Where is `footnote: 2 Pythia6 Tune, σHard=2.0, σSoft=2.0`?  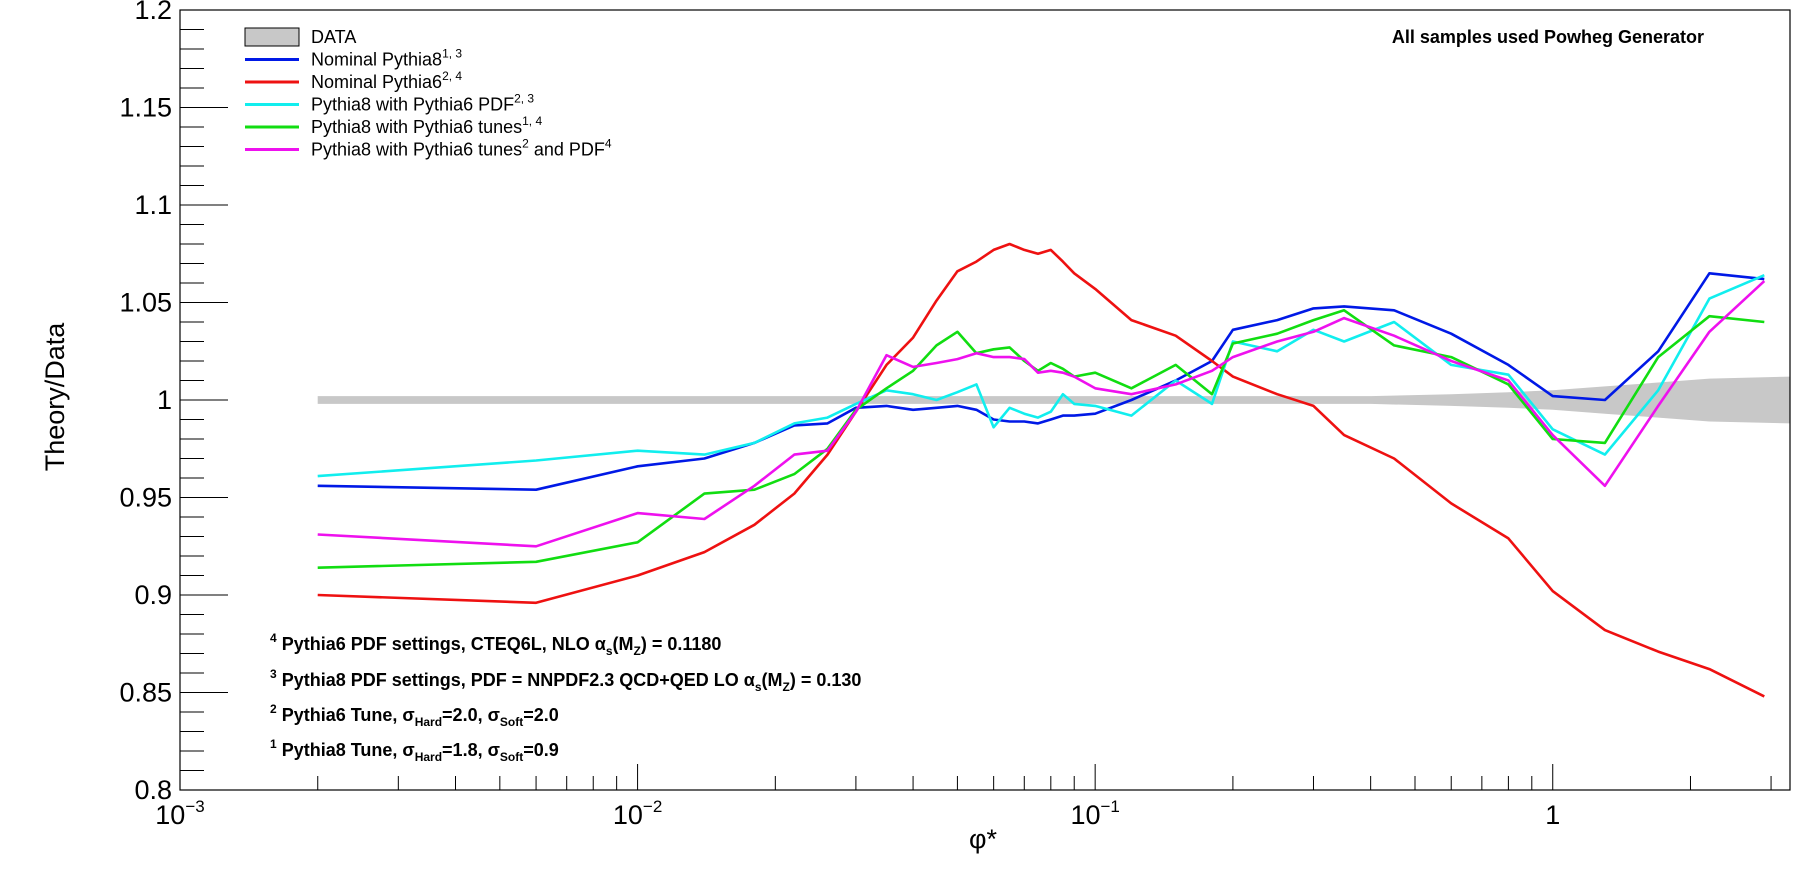 footnote: 2 Pythia6 Tune, σHard=2.0, σSoft=2.0 is located at coordinates (414, 715).